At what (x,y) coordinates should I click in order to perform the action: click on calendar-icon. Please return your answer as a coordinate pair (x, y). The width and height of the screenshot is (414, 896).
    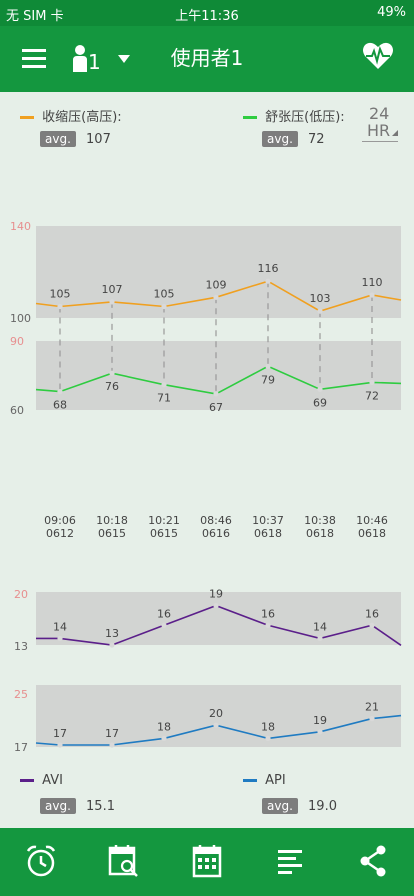
    Looking at the image, I should click on (207, 861).